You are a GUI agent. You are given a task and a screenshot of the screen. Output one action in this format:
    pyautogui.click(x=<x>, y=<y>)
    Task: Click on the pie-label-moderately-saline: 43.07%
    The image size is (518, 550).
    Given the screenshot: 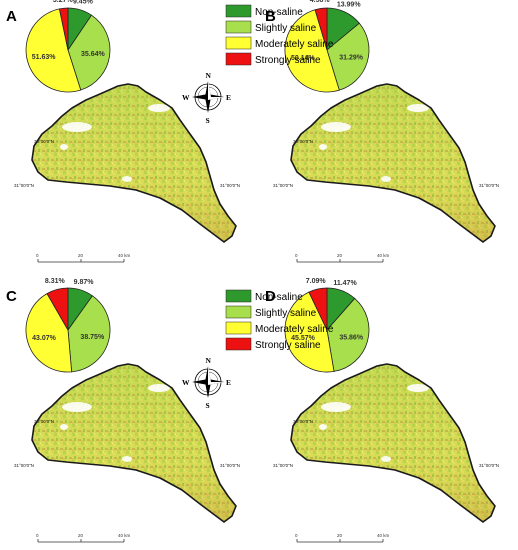 What is the action you would take?
    pyautogui.click(x=44, y=338)
    